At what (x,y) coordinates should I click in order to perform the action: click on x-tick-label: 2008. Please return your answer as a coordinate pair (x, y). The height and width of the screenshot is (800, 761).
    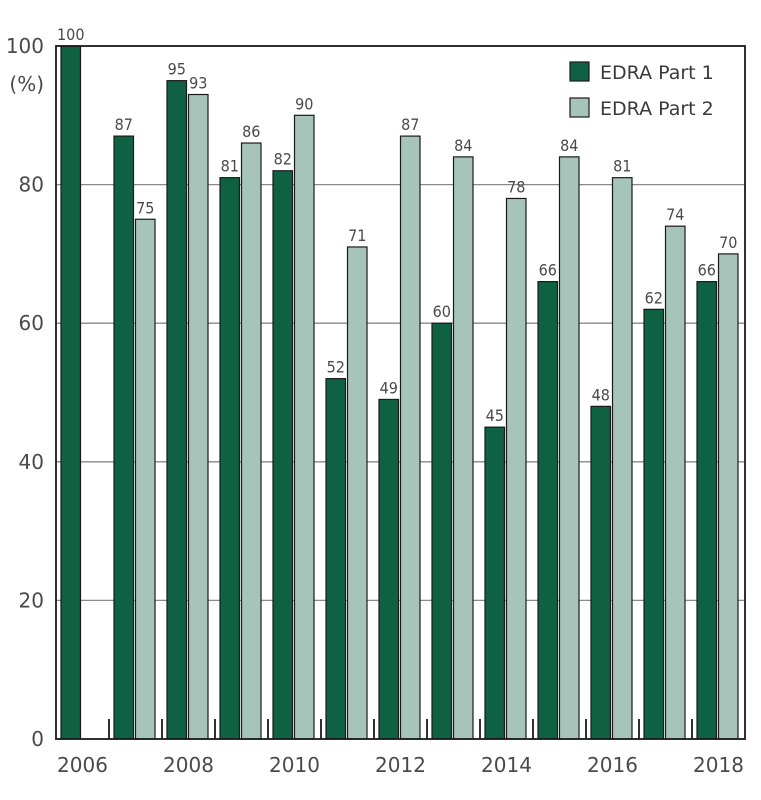
    Looking at the image, I should click on (188, 765).